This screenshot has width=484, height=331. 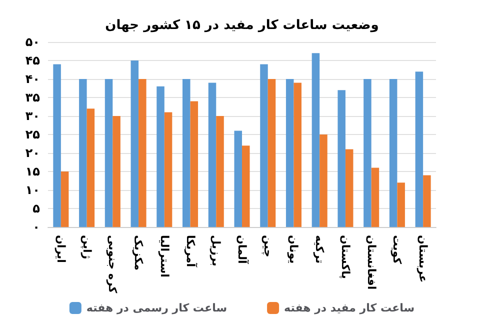 What do you see at coordinates (32, 153) in the screenshot?
I see `y-tick-label: ۲۰` at bounding box center [32, 153].